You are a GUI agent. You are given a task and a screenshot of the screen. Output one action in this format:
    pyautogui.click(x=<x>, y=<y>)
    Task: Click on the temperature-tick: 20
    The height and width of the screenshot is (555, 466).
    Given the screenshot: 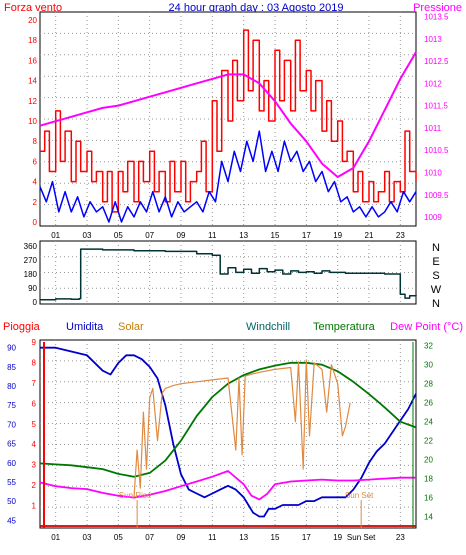 What is the action you would take?
    pyautogui.click(x=428, y=460)
    